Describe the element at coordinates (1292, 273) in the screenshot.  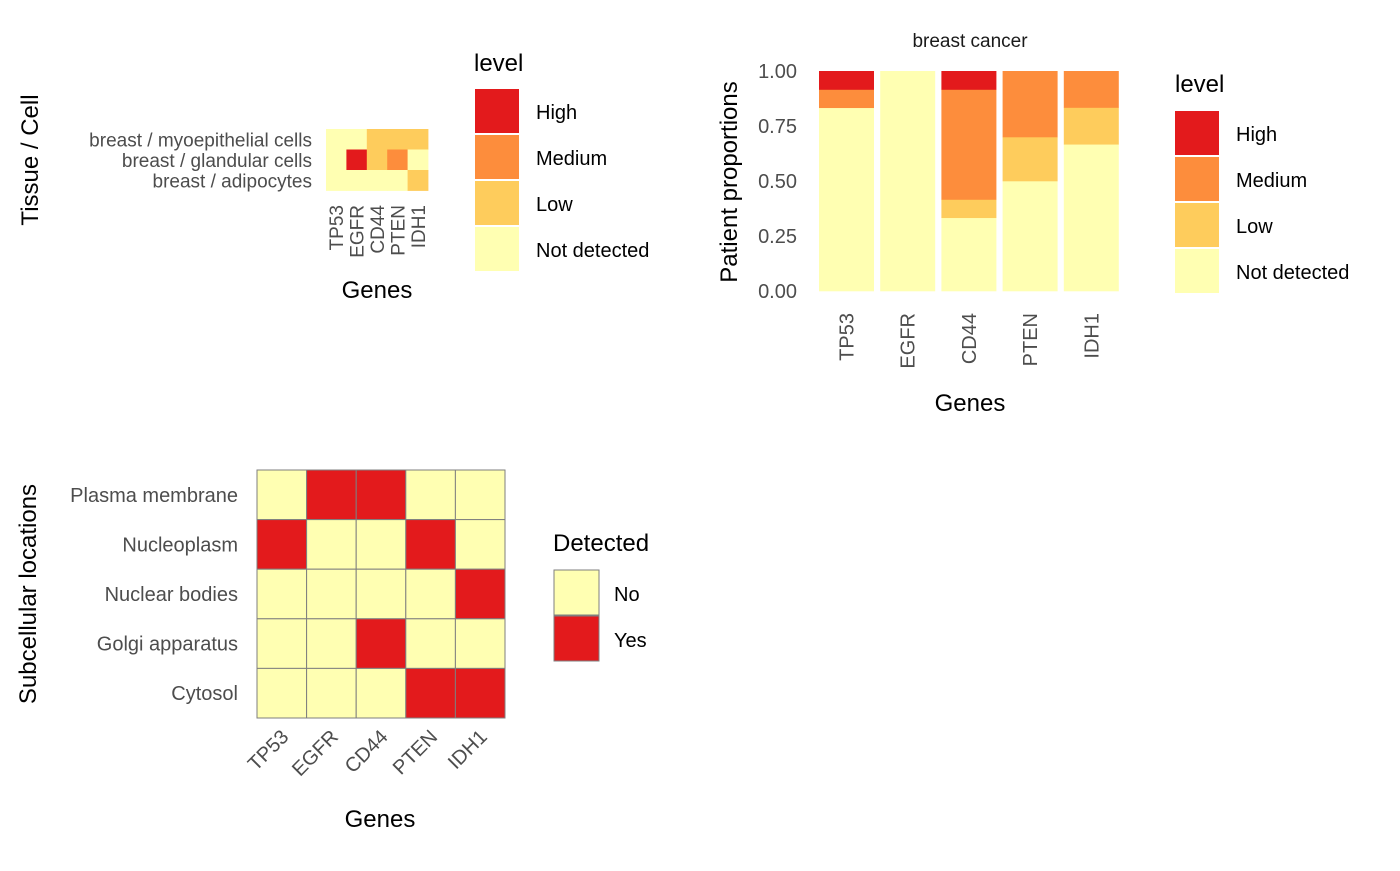
I see `cancer-legend-label-not-detected: Not detected` at that location.